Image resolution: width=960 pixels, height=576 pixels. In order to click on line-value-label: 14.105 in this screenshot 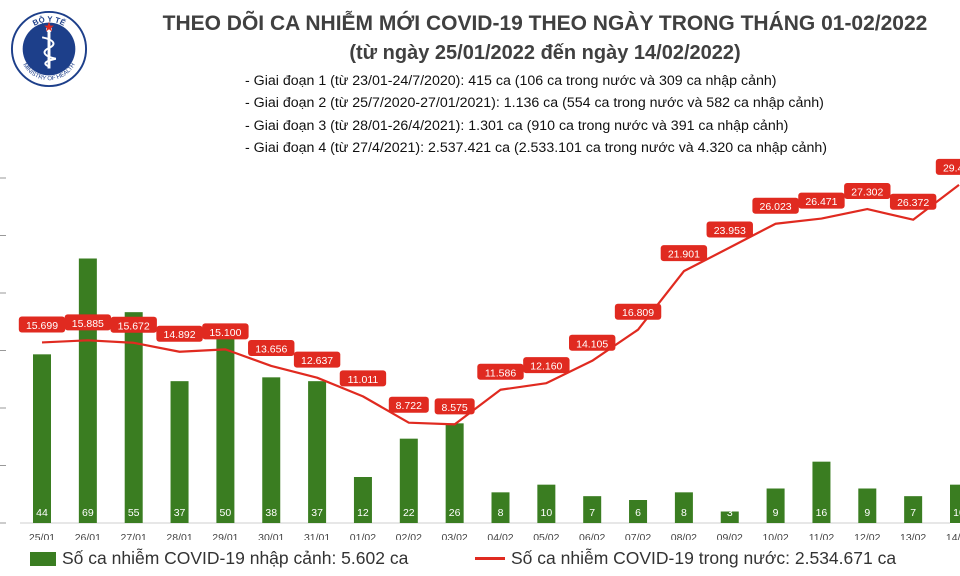, I will do `click(592, 344)`.